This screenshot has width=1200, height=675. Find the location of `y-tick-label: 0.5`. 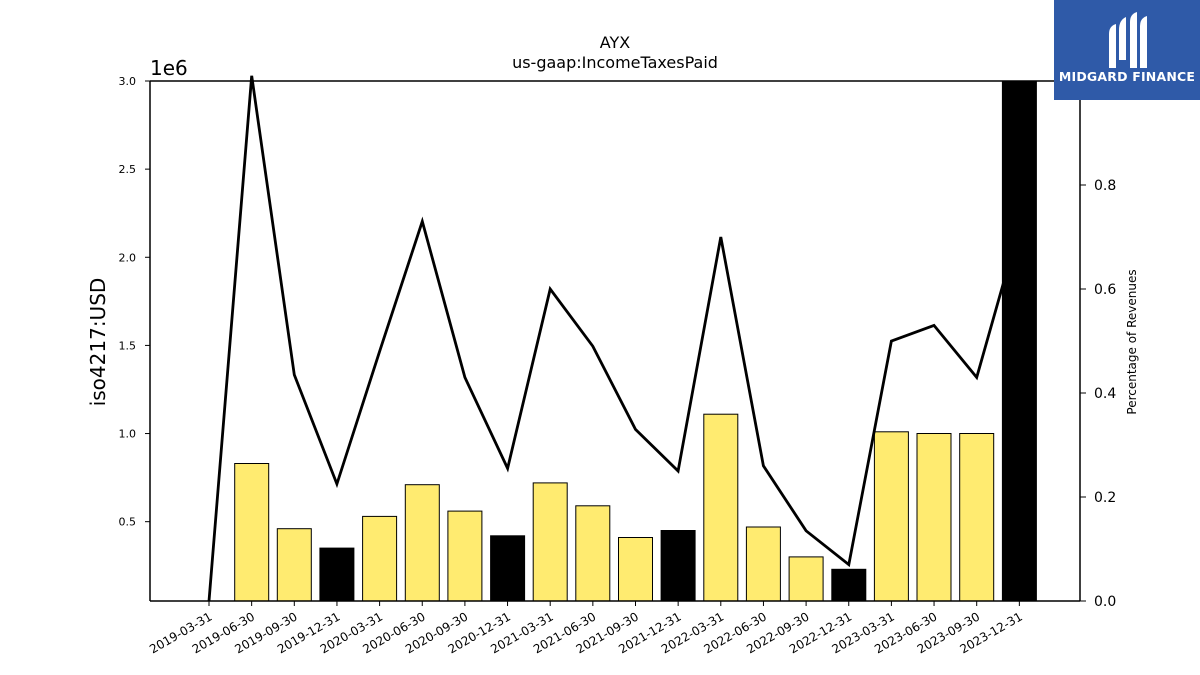

y-tick-label: 0.5 is located at coordinates (128, 522).